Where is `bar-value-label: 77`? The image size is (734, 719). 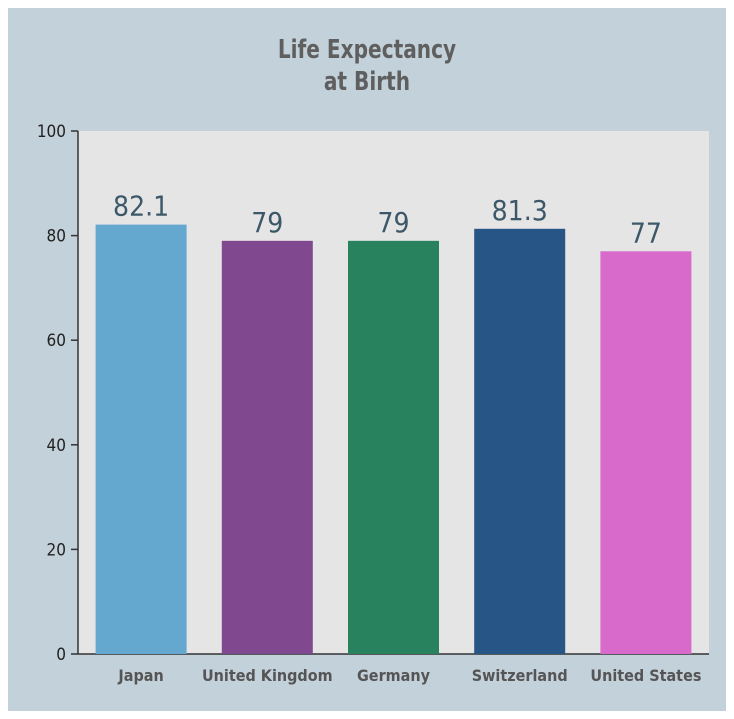 bar-value-label: 77 is located at coordinates (646, 232).